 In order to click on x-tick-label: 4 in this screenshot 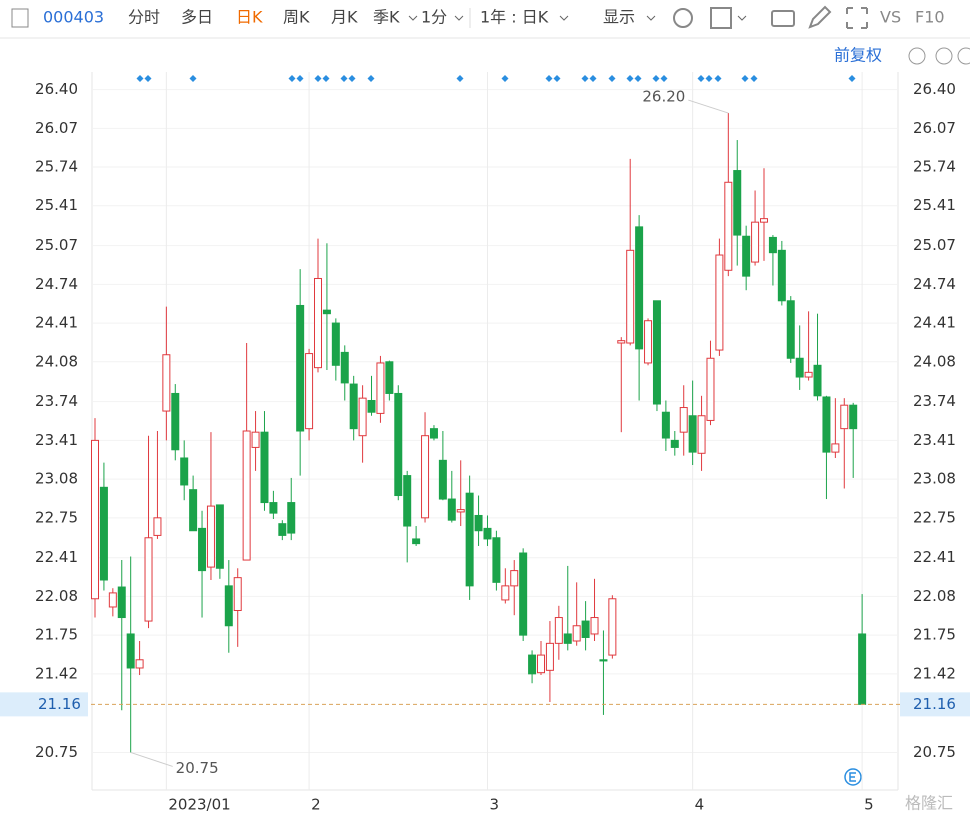, I will do `click(700, 805)`.